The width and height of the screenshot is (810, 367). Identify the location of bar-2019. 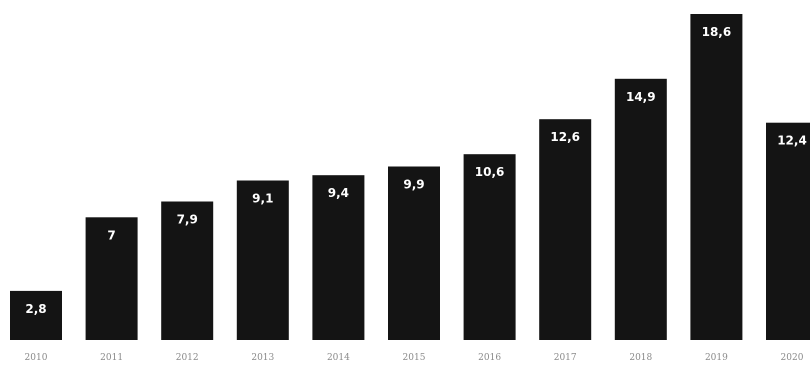
(716, 177).